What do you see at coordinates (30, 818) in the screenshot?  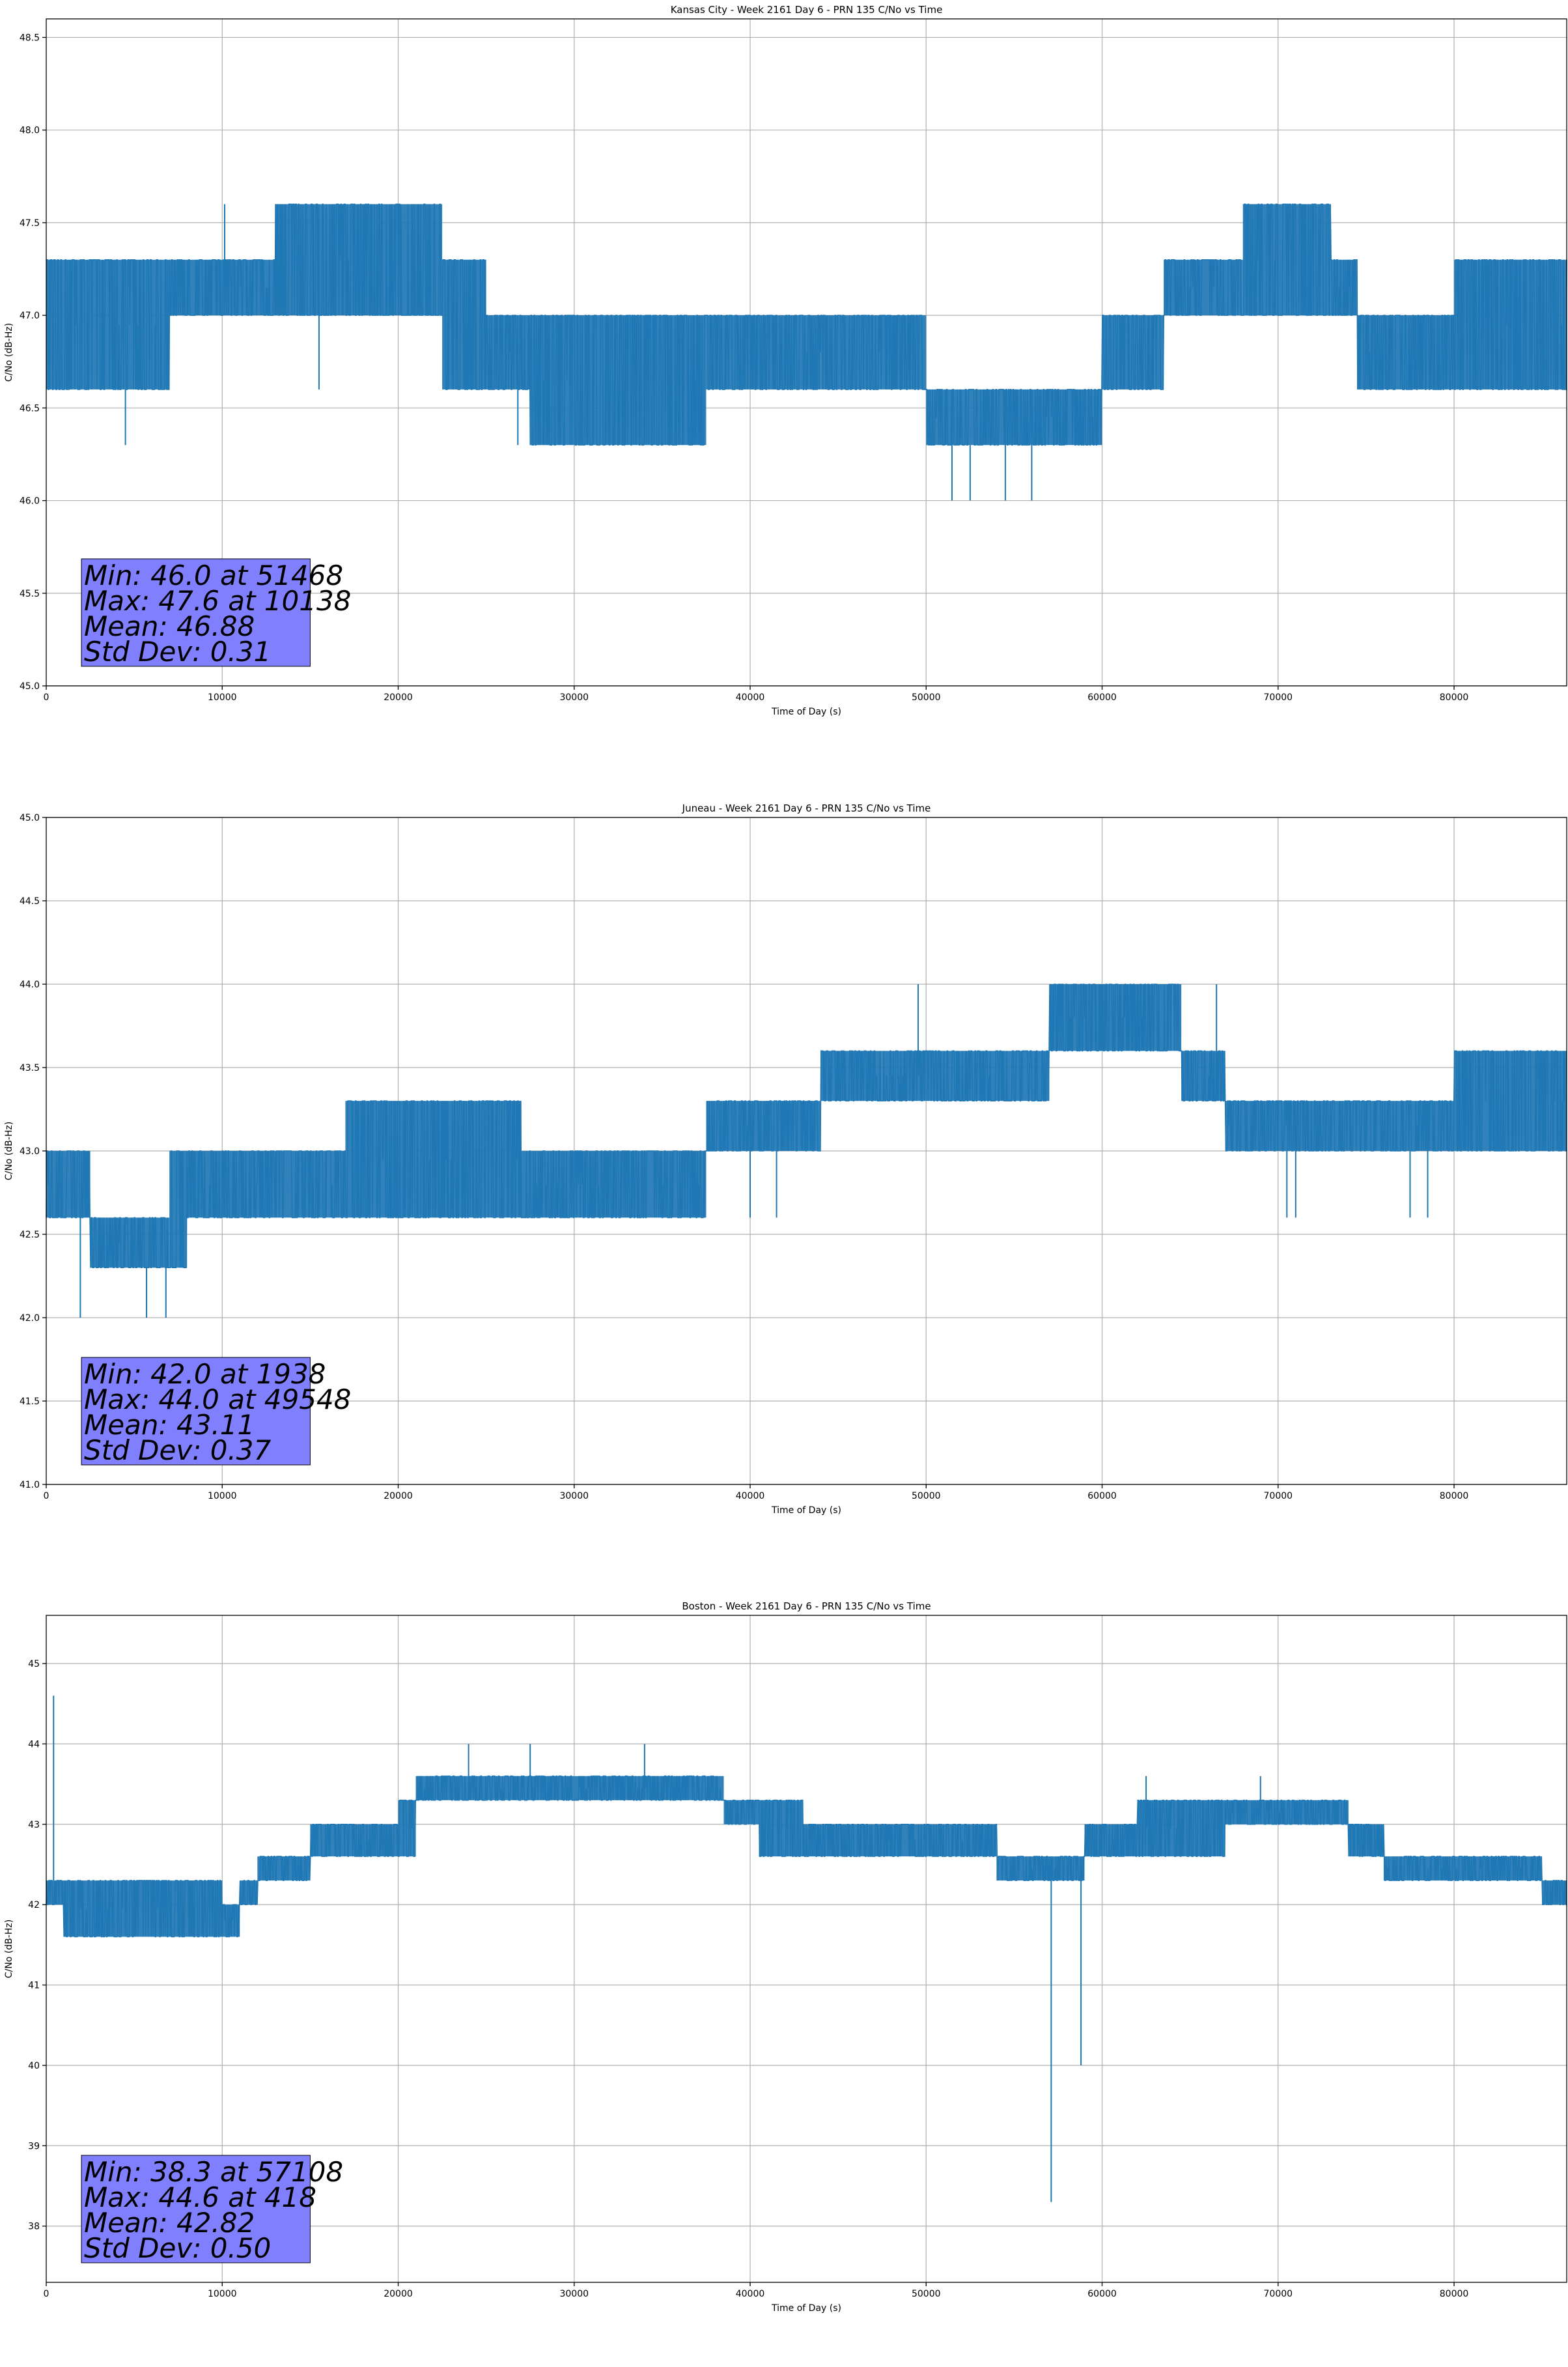 I see `y-tick-label: 45.0` at bounding box center [30, 818].